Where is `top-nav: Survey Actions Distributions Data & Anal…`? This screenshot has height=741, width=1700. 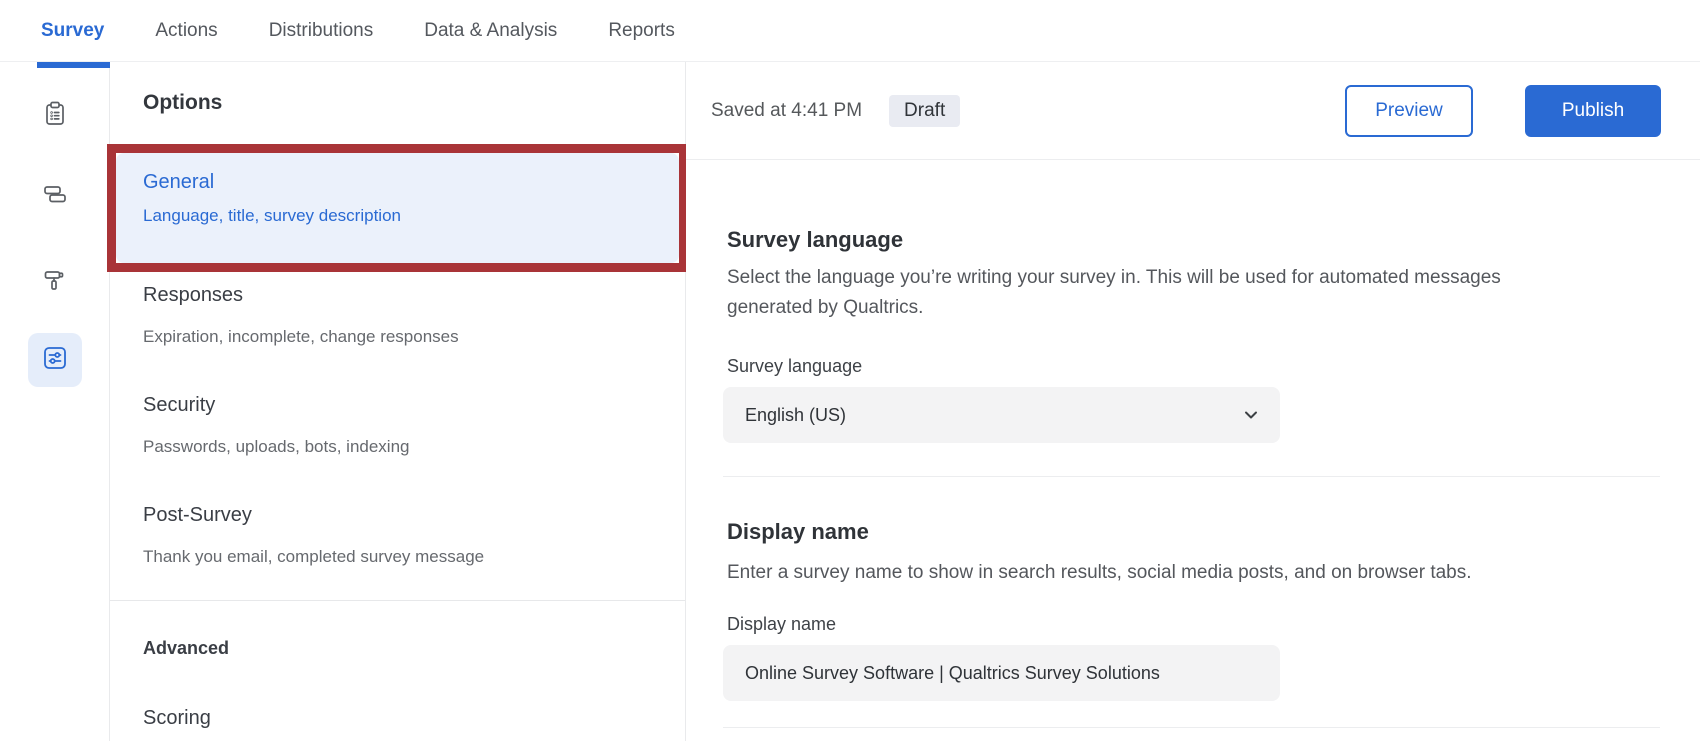
top-nav: Survey Actions Distributions Data & Anal… is located at coordinates (850, 31).